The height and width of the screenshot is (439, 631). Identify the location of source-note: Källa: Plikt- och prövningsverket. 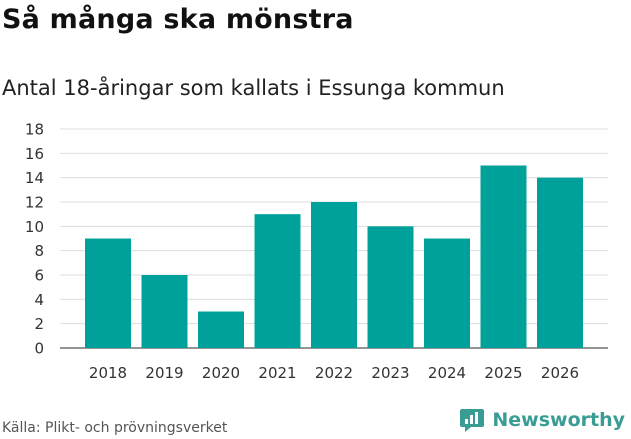
(115, 428).